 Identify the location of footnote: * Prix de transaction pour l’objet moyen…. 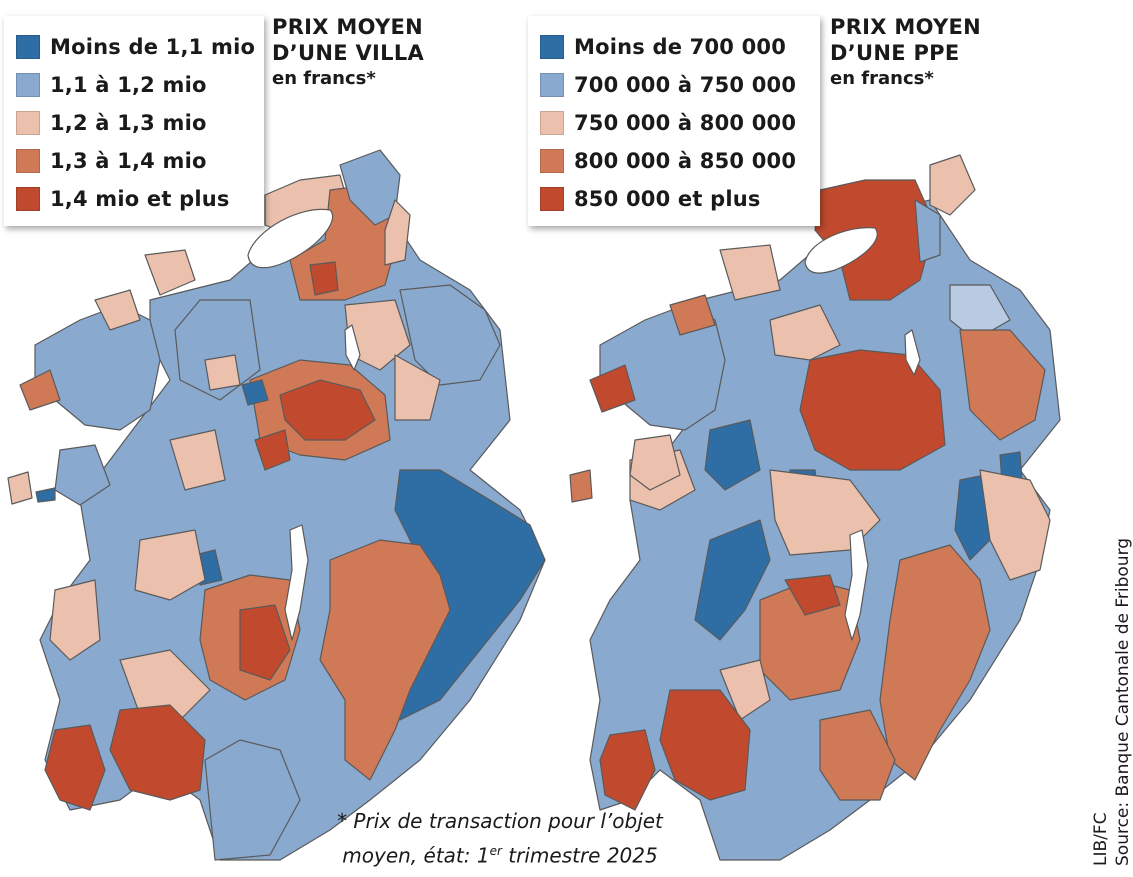
(500, 838).